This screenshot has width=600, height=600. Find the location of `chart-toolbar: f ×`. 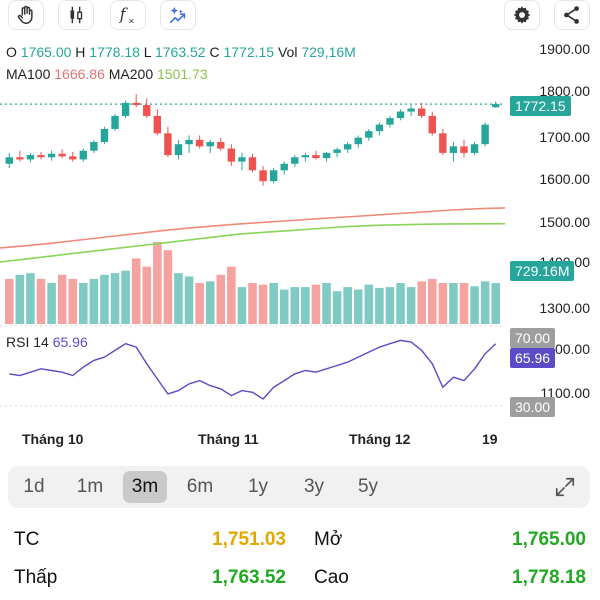

chart-toolbar: f × is located at coordinates (300, 17).